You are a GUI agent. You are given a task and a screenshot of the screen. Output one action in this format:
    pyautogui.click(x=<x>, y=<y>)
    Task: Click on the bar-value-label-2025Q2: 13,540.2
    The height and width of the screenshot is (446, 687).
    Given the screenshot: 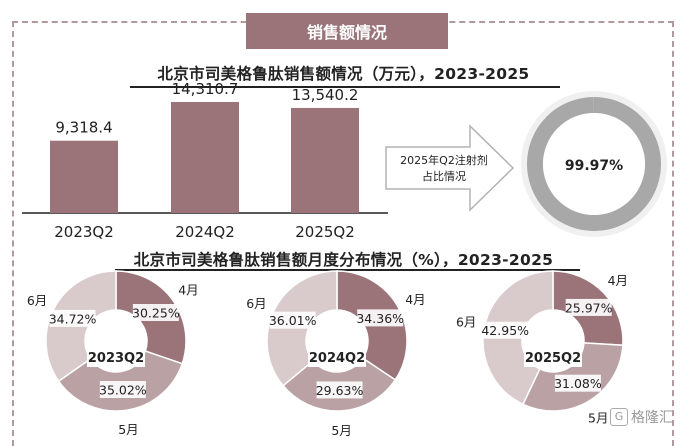 What is the action you would take?
    pyautogui.click(x=325, y=95)
    